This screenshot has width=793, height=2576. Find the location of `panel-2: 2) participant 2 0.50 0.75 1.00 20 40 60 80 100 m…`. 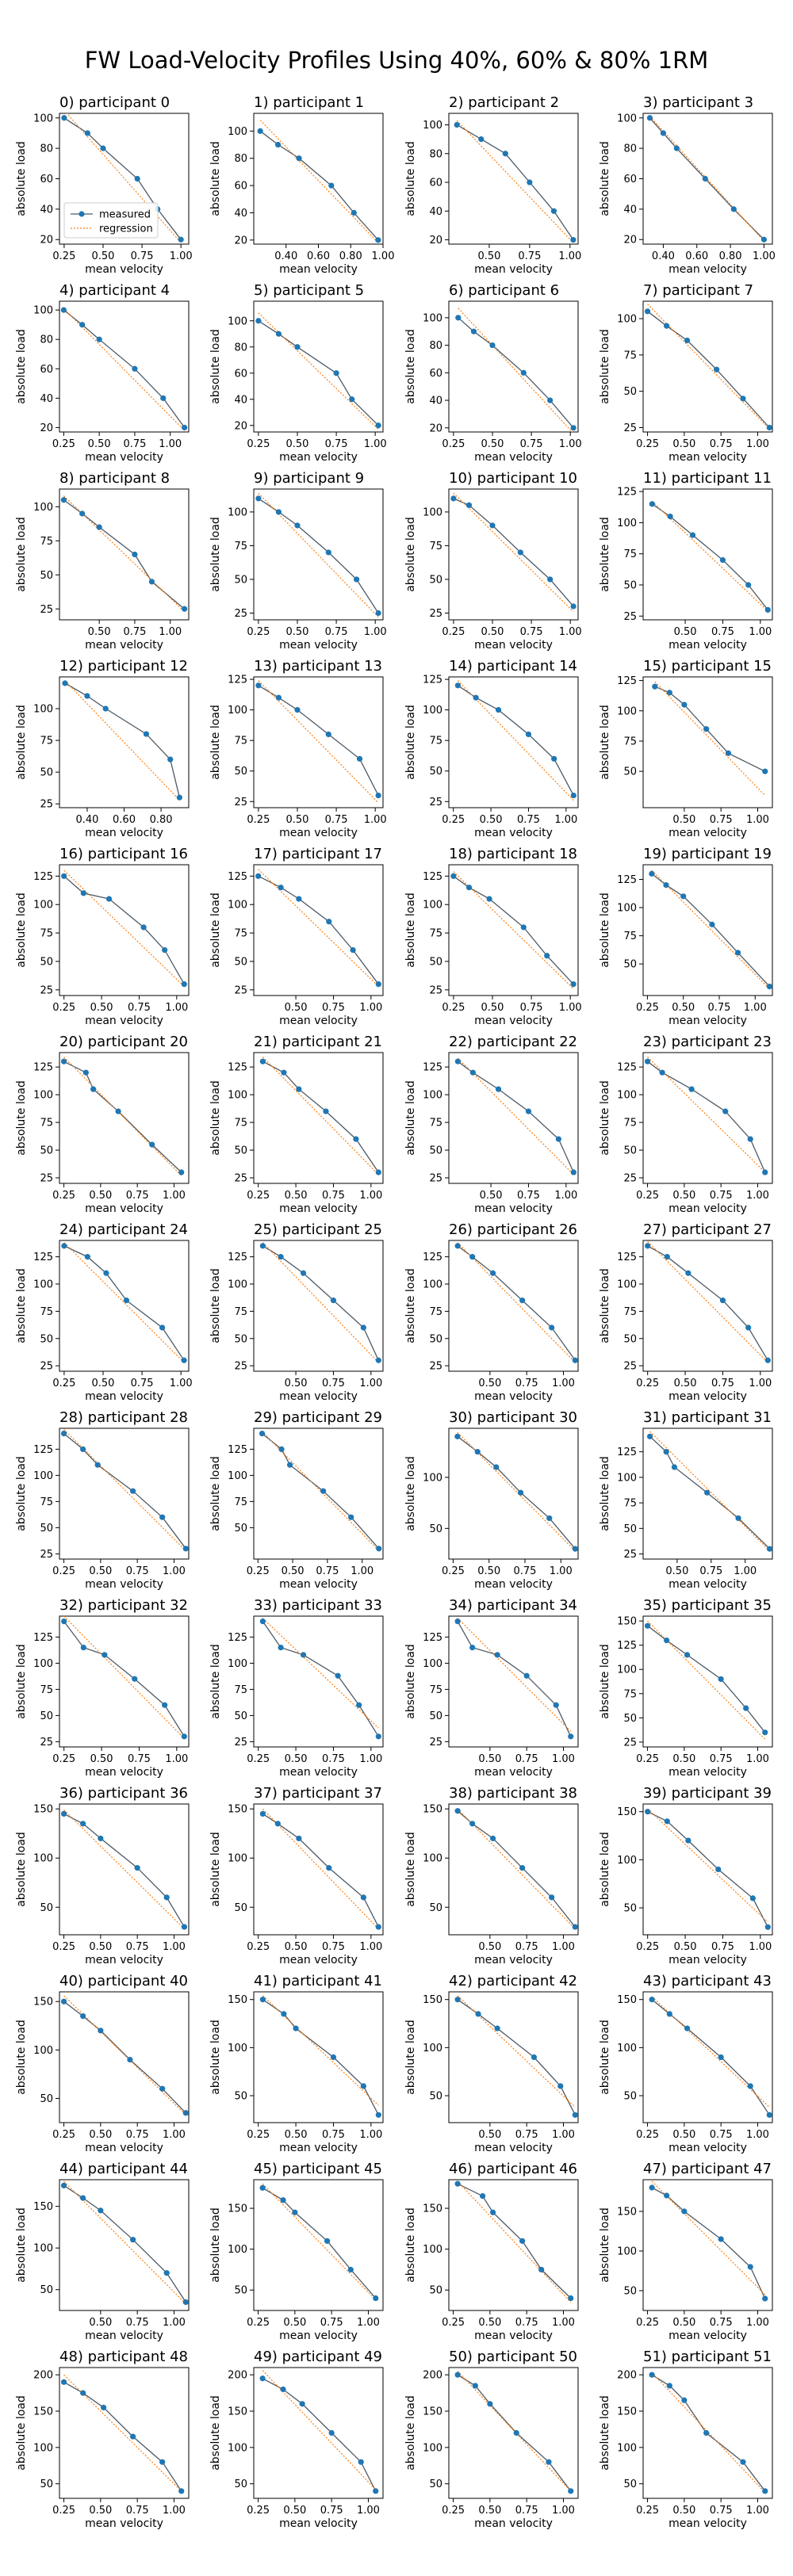

panel-2: 2) participant 2 0.50 0.75 1.00 20 40 60 80 100 m… is located at coordinates (493, 185).